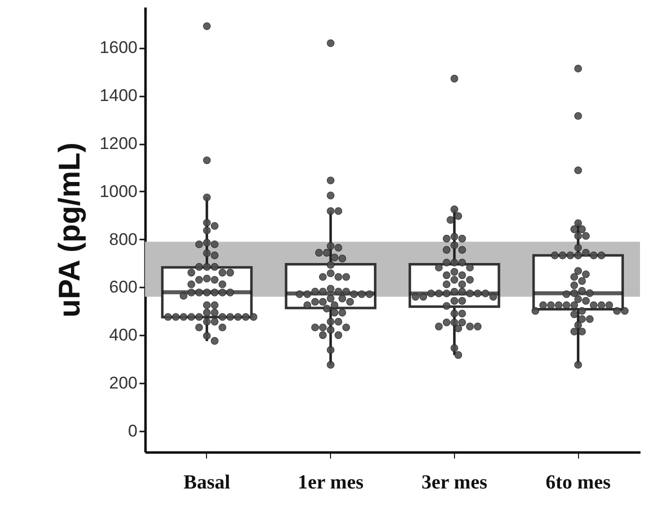 This screenshot has height=509, width=654. Describe the element at coordinates (70, 230) in the screenshot. I see `y-axis-title: uPA (pg/mL)` at that location.